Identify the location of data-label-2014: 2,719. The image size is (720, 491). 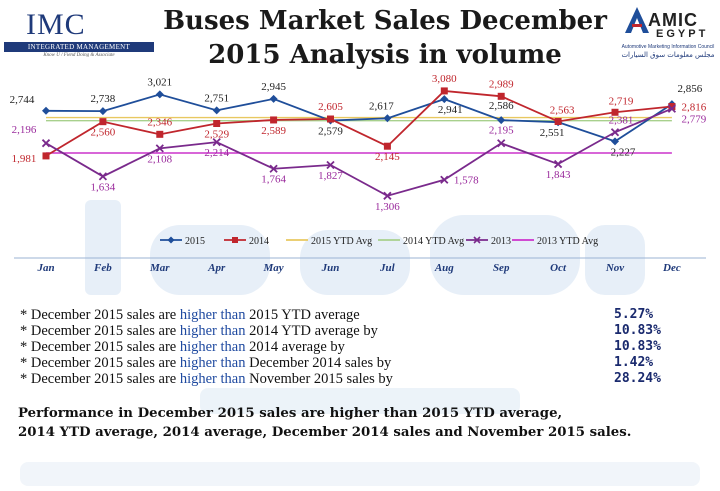
(621, 101).